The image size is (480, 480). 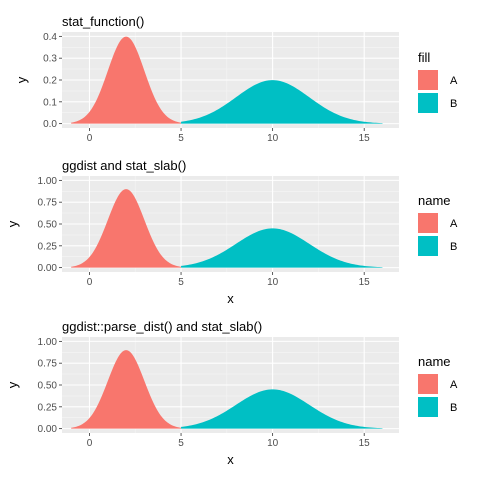 What do you see at coordinates (424, 57) in the screenshot?
I see `legend-title: fill` at bounding box center [424, 57].